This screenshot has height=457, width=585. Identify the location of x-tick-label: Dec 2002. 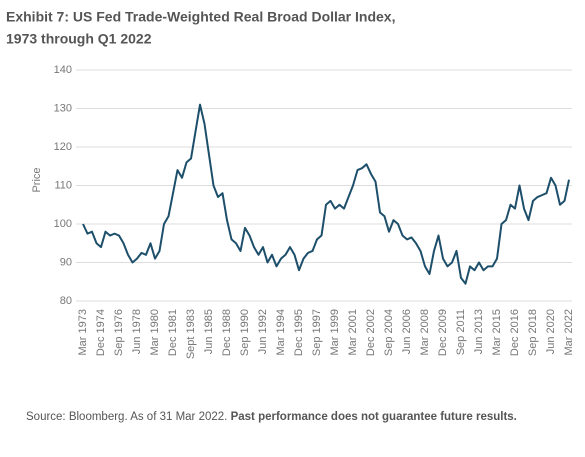
(371, 332).